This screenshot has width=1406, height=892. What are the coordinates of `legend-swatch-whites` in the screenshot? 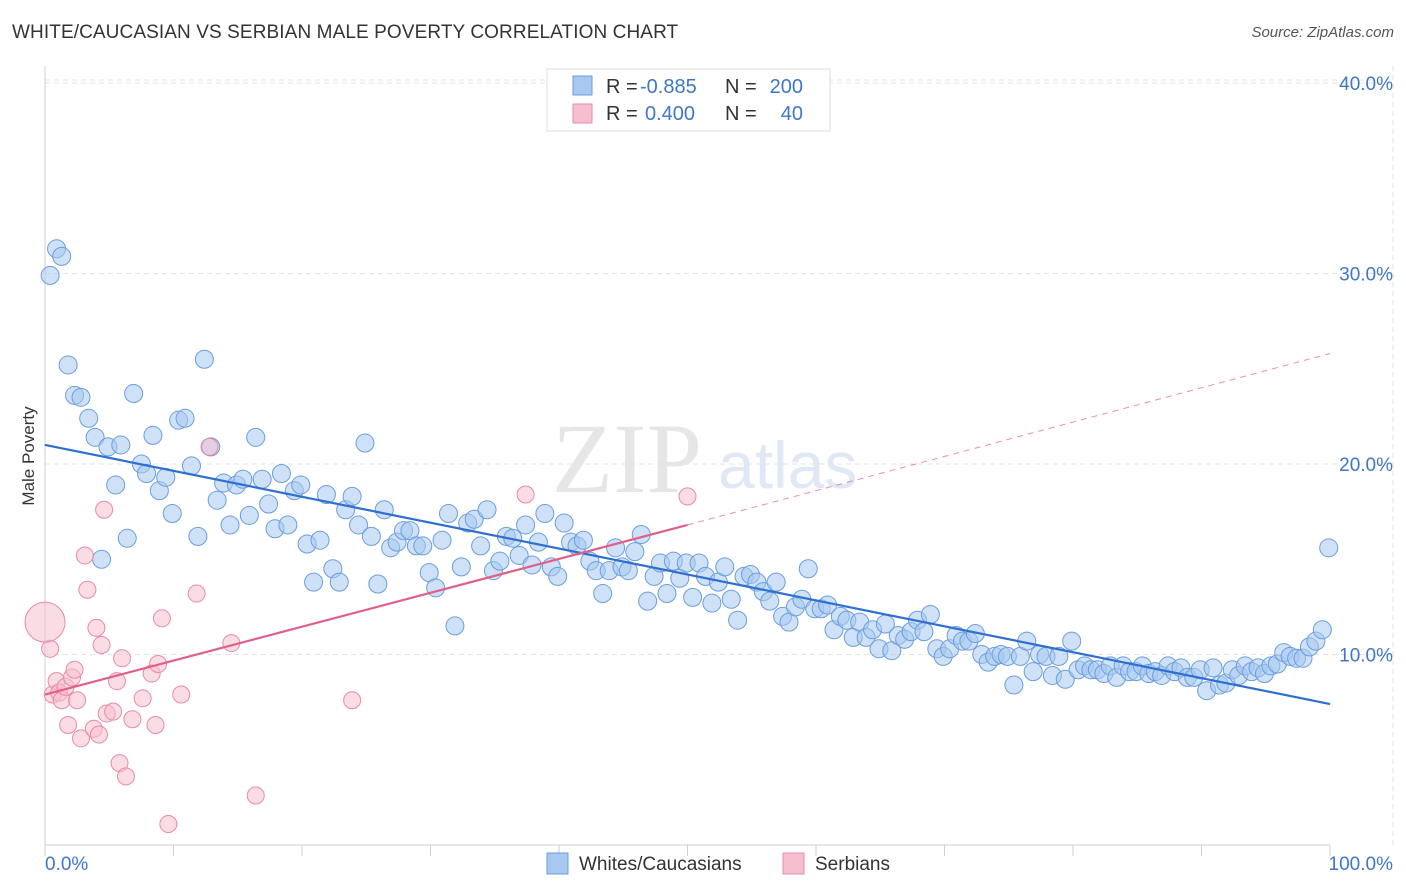 It's located at (582, 85).